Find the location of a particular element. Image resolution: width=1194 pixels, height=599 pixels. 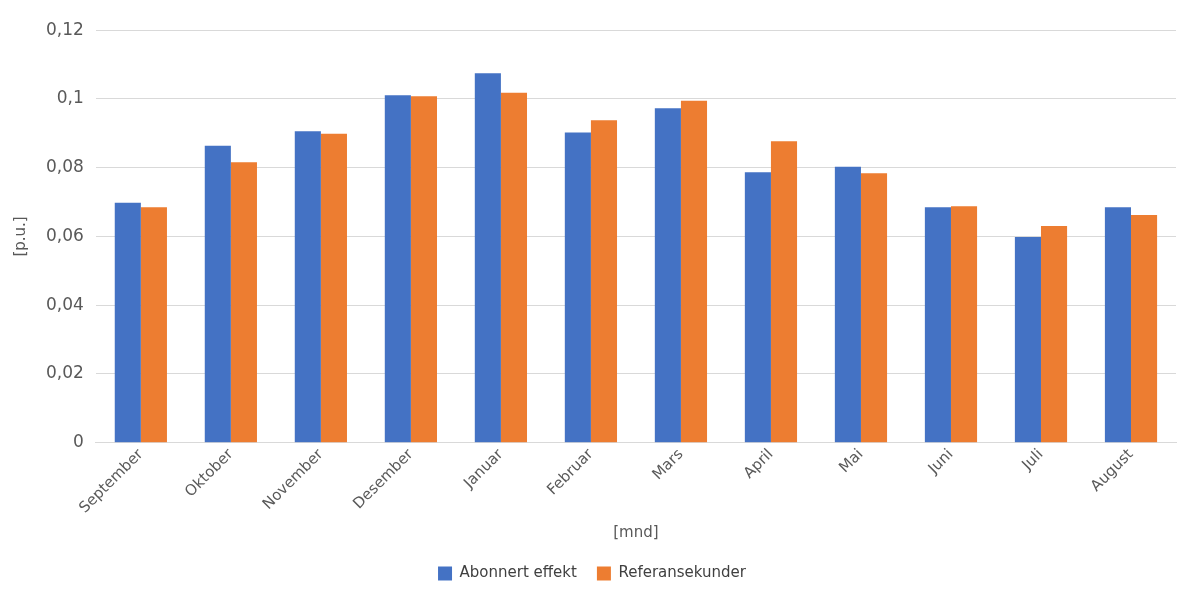

y-axis-title: [p.u.] is located at coordinates (19, 236).